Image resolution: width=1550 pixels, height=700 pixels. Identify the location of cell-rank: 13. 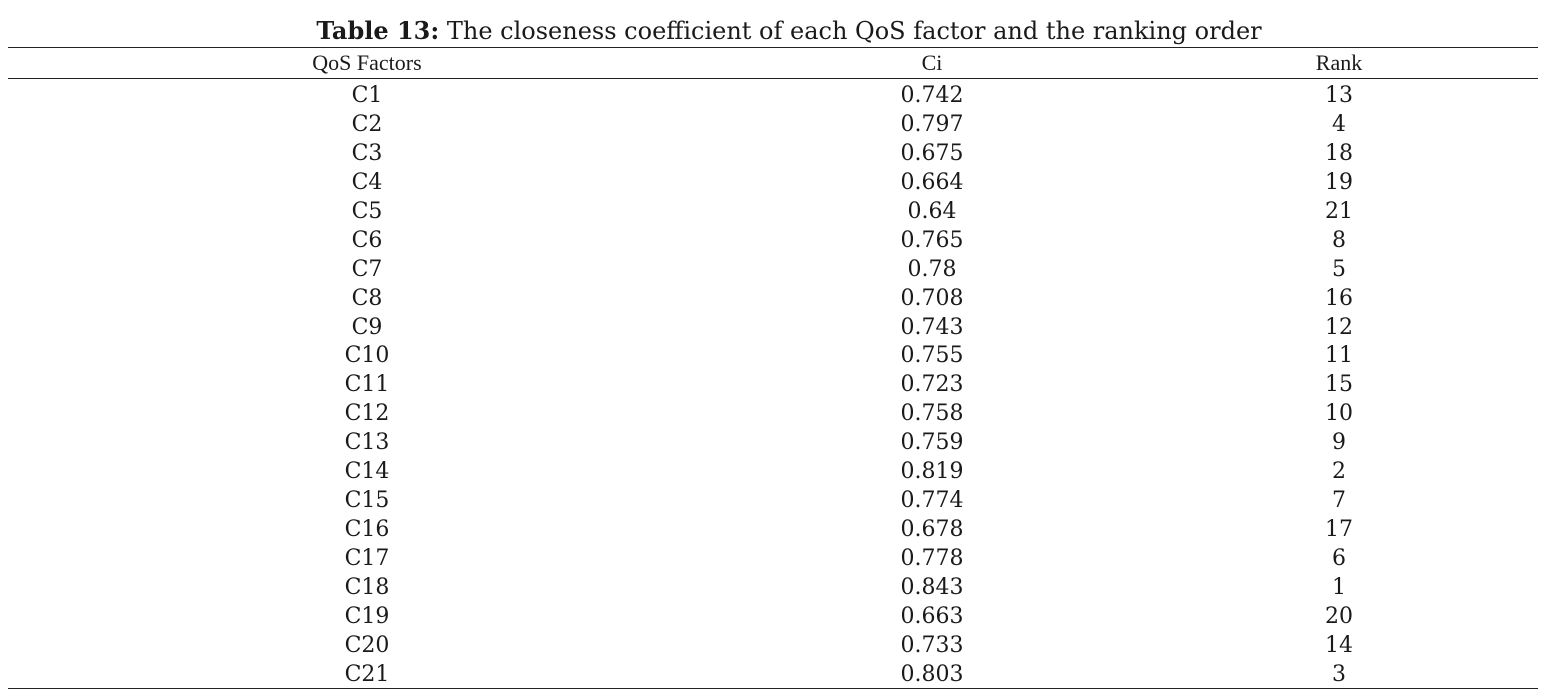
(1339, 95).